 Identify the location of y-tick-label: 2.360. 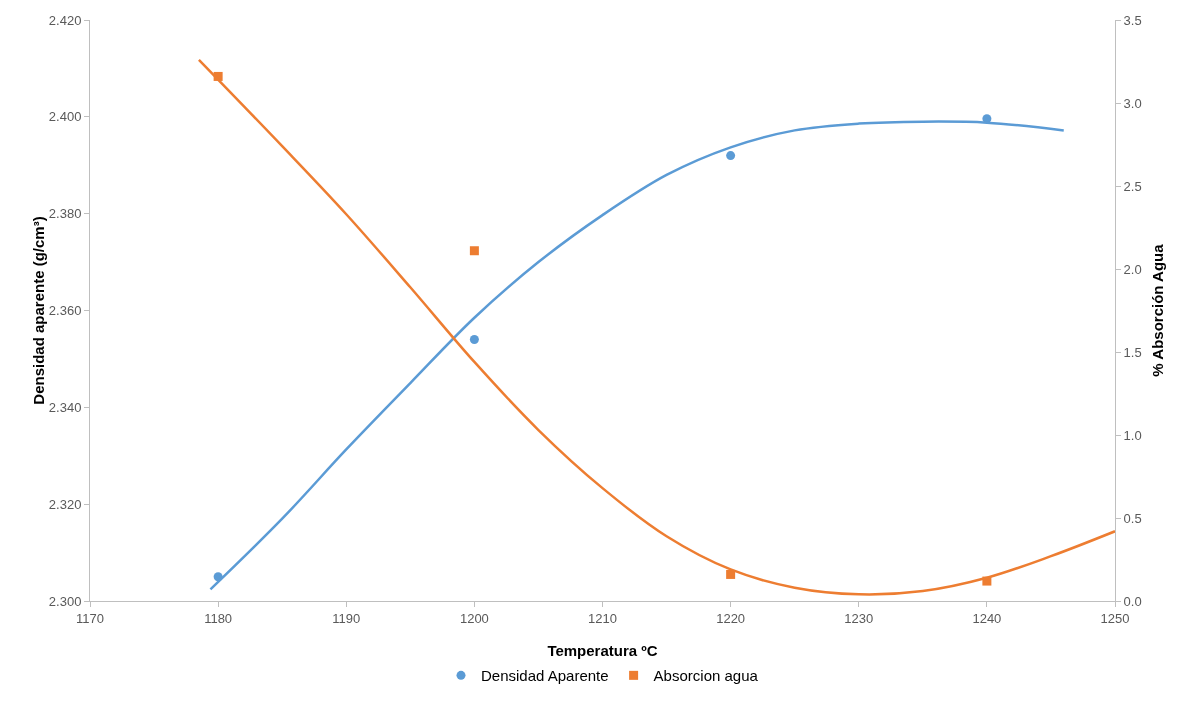
(65, 311).